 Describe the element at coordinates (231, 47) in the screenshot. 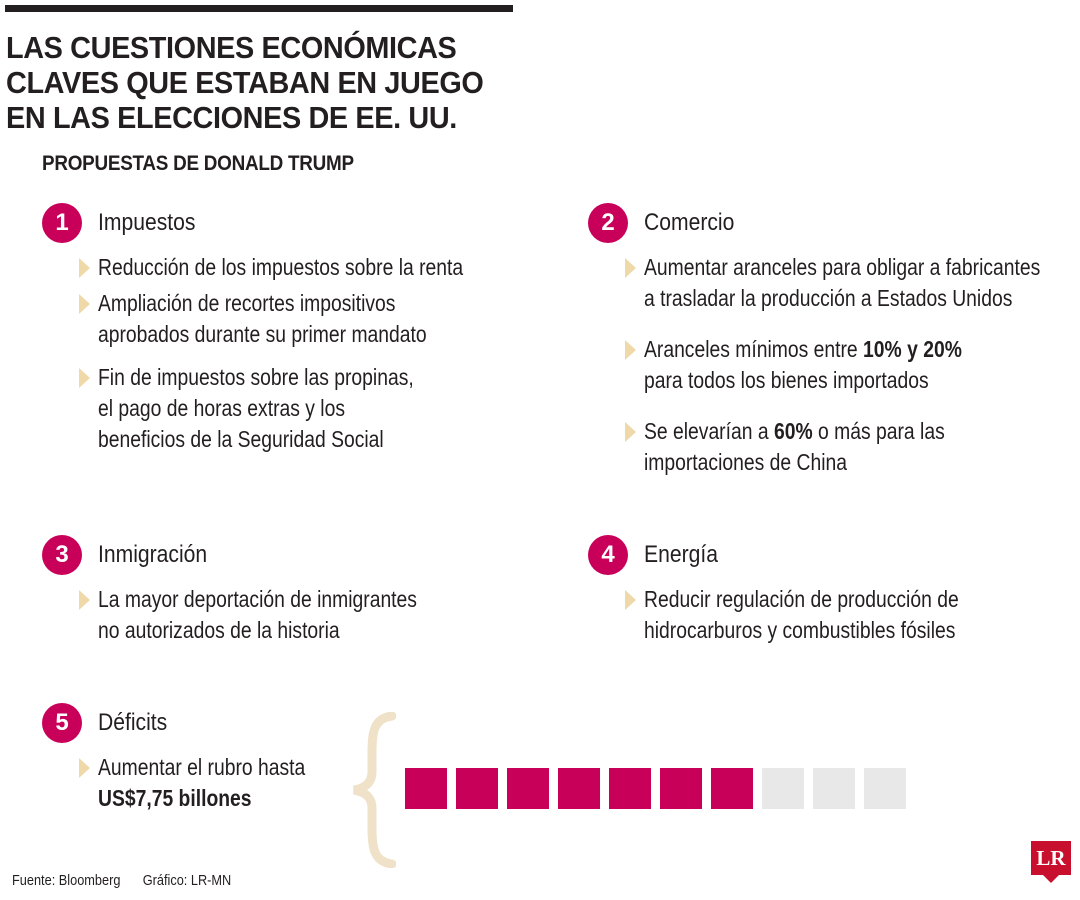

I see `title-line-1: LAS CUESTIONES ECONÓMICAS` at that location.